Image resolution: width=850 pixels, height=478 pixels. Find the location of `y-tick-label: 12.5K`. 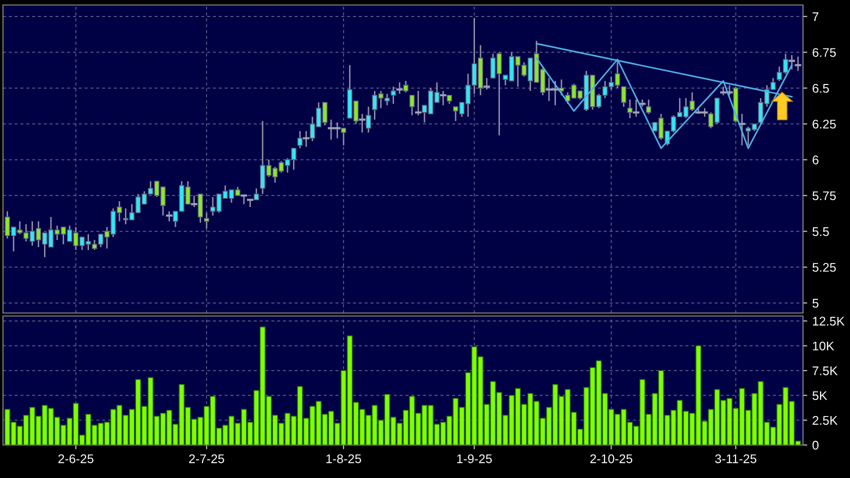

y-tick-label: 12.5K is located at coordinates (828, 321).